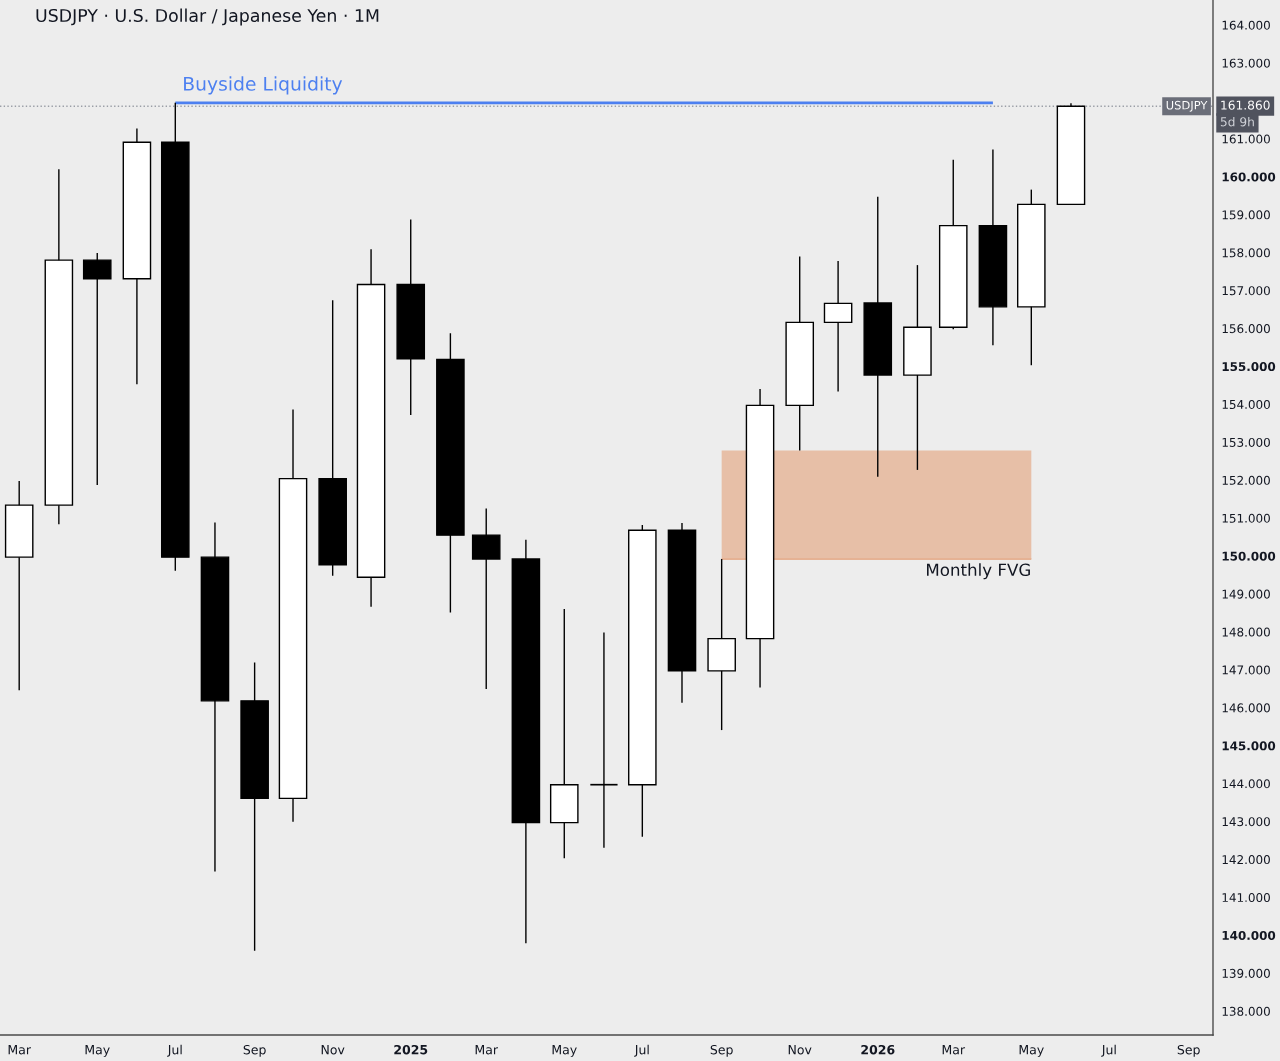 The image size is (1280, 1061). I want to click on y-tick-label: 151.000, so click(1246, 518).